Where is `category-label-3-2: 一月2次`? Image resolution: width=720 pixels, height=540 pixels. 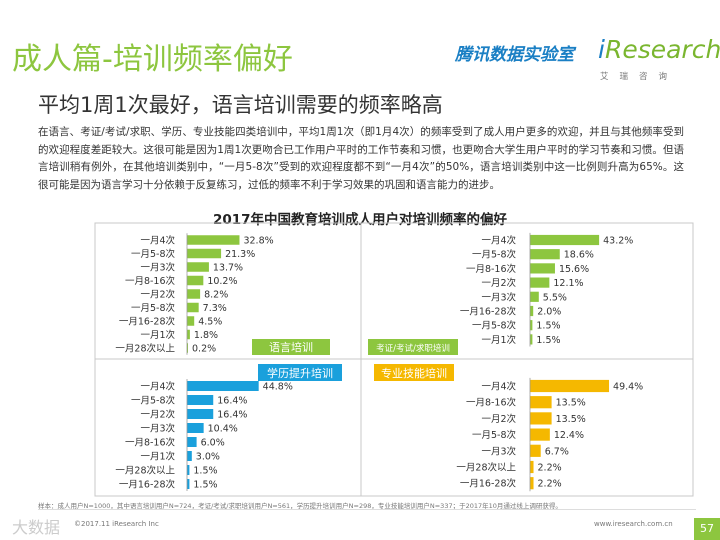 category-label-3-2: 一月2次 is located at coordinates (498, 419).